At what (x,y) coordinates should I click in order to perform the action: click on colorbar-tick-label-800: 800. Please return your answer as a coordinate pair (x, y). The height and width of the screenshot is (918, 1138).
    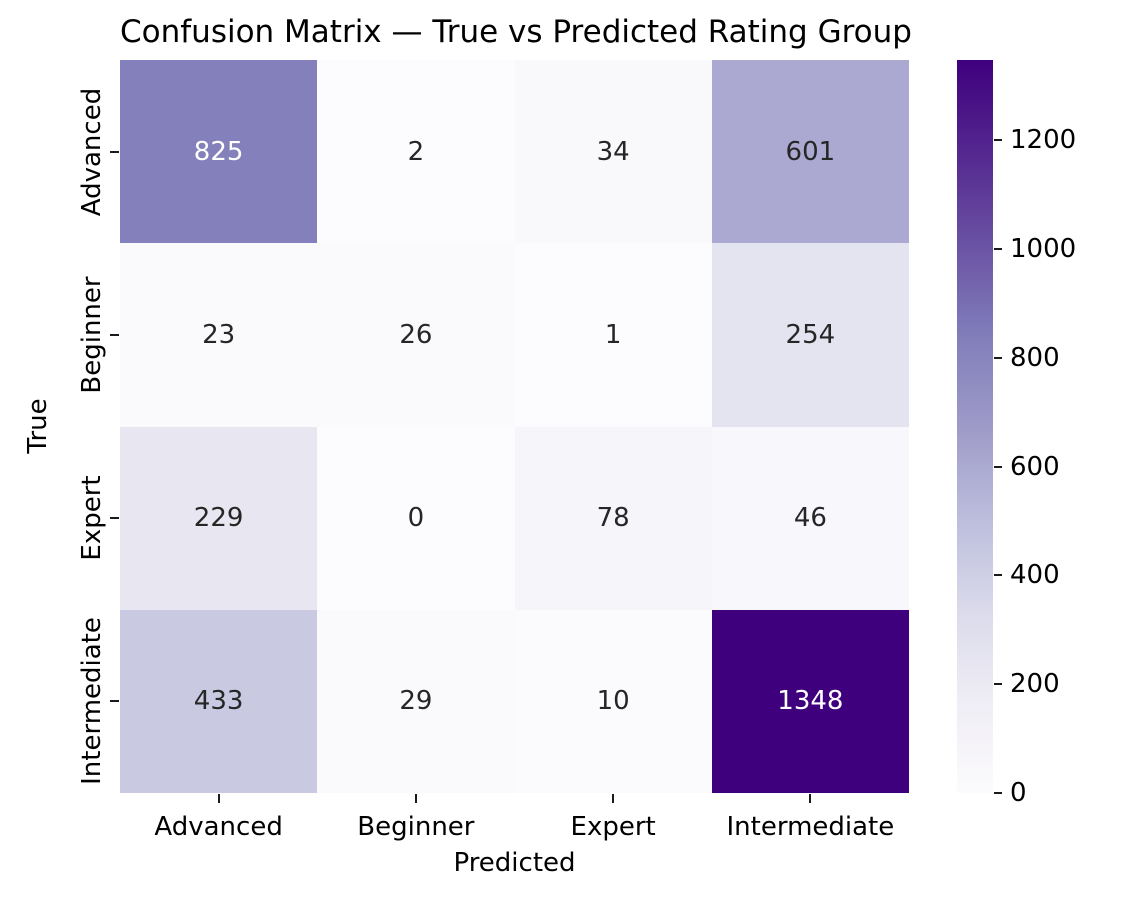
    Looking at the image, I should click on (1035, 357).